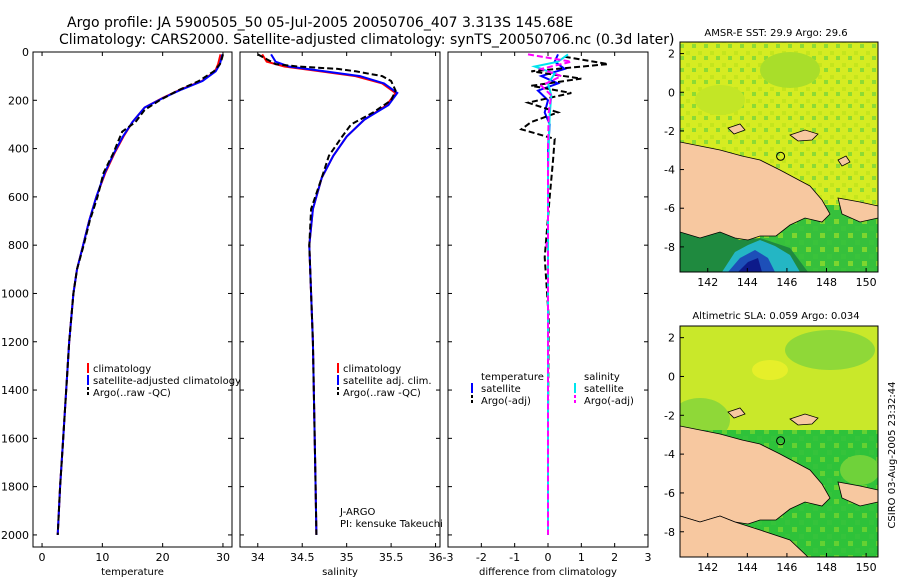 The width and height of the screenshot is (900, 580). What do you see at coordinates (866, 282) in the screenshot?
I see `sst-map-xtick-label: 150` at bounding box center [866, 282].